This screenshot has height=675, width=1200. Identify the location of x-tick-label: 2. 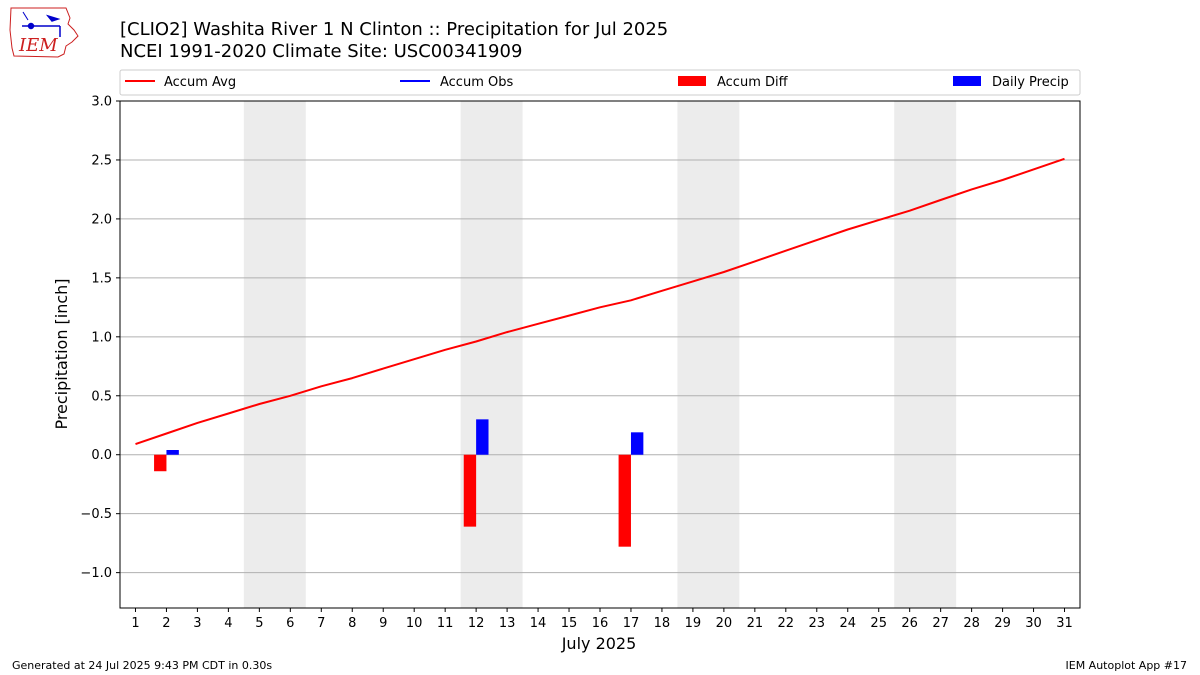
(166, 623).